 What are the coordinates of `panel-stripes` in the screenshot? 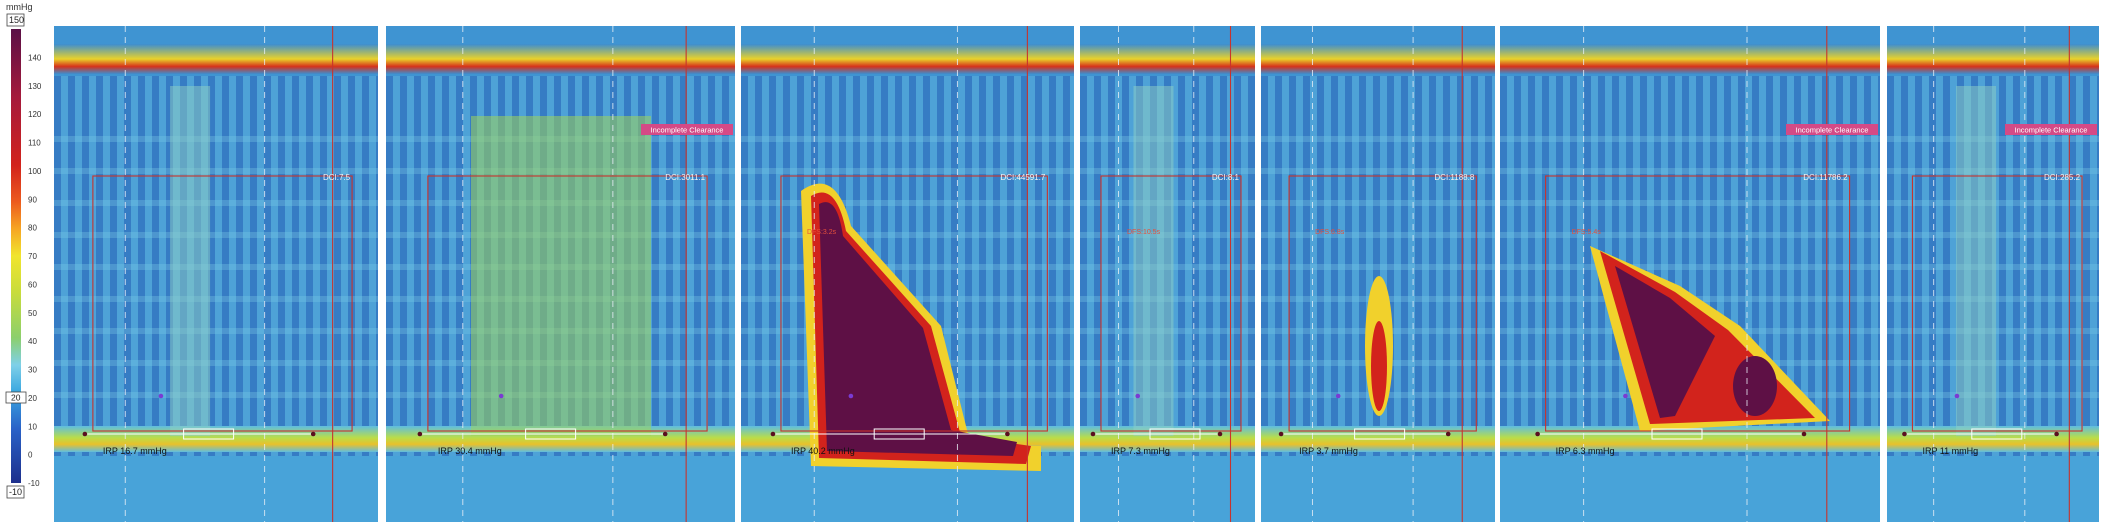 It's located at (216, 266).